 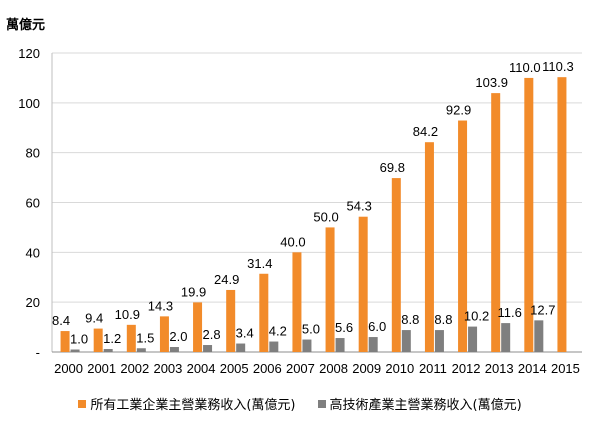 I want to click on data-label: 54.3, so click(x=359, y=206).